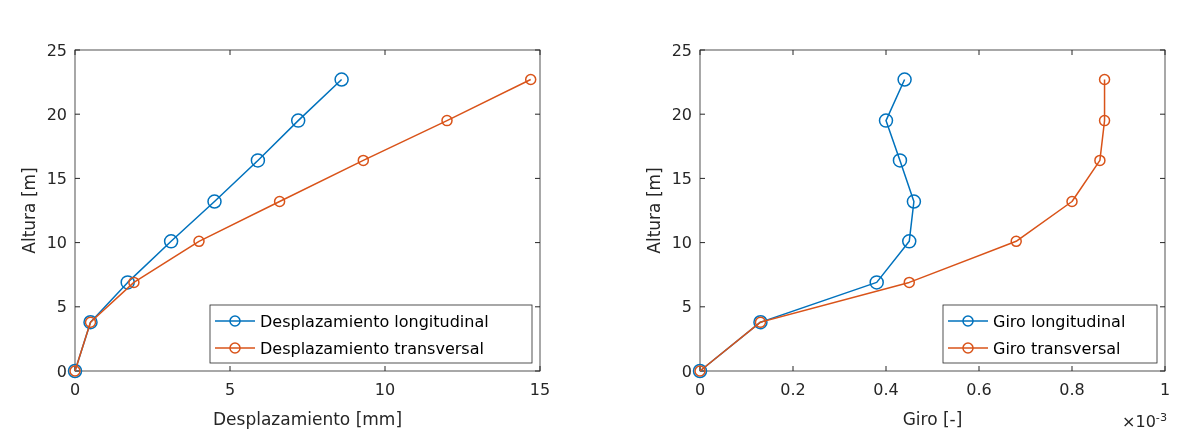 The width and height of the screenshot is (1185, 437). What do you see at coordinates (886, 389) in the screenshot?
I see `x-tick-label: 0.4` at bounding box center [886, 389].